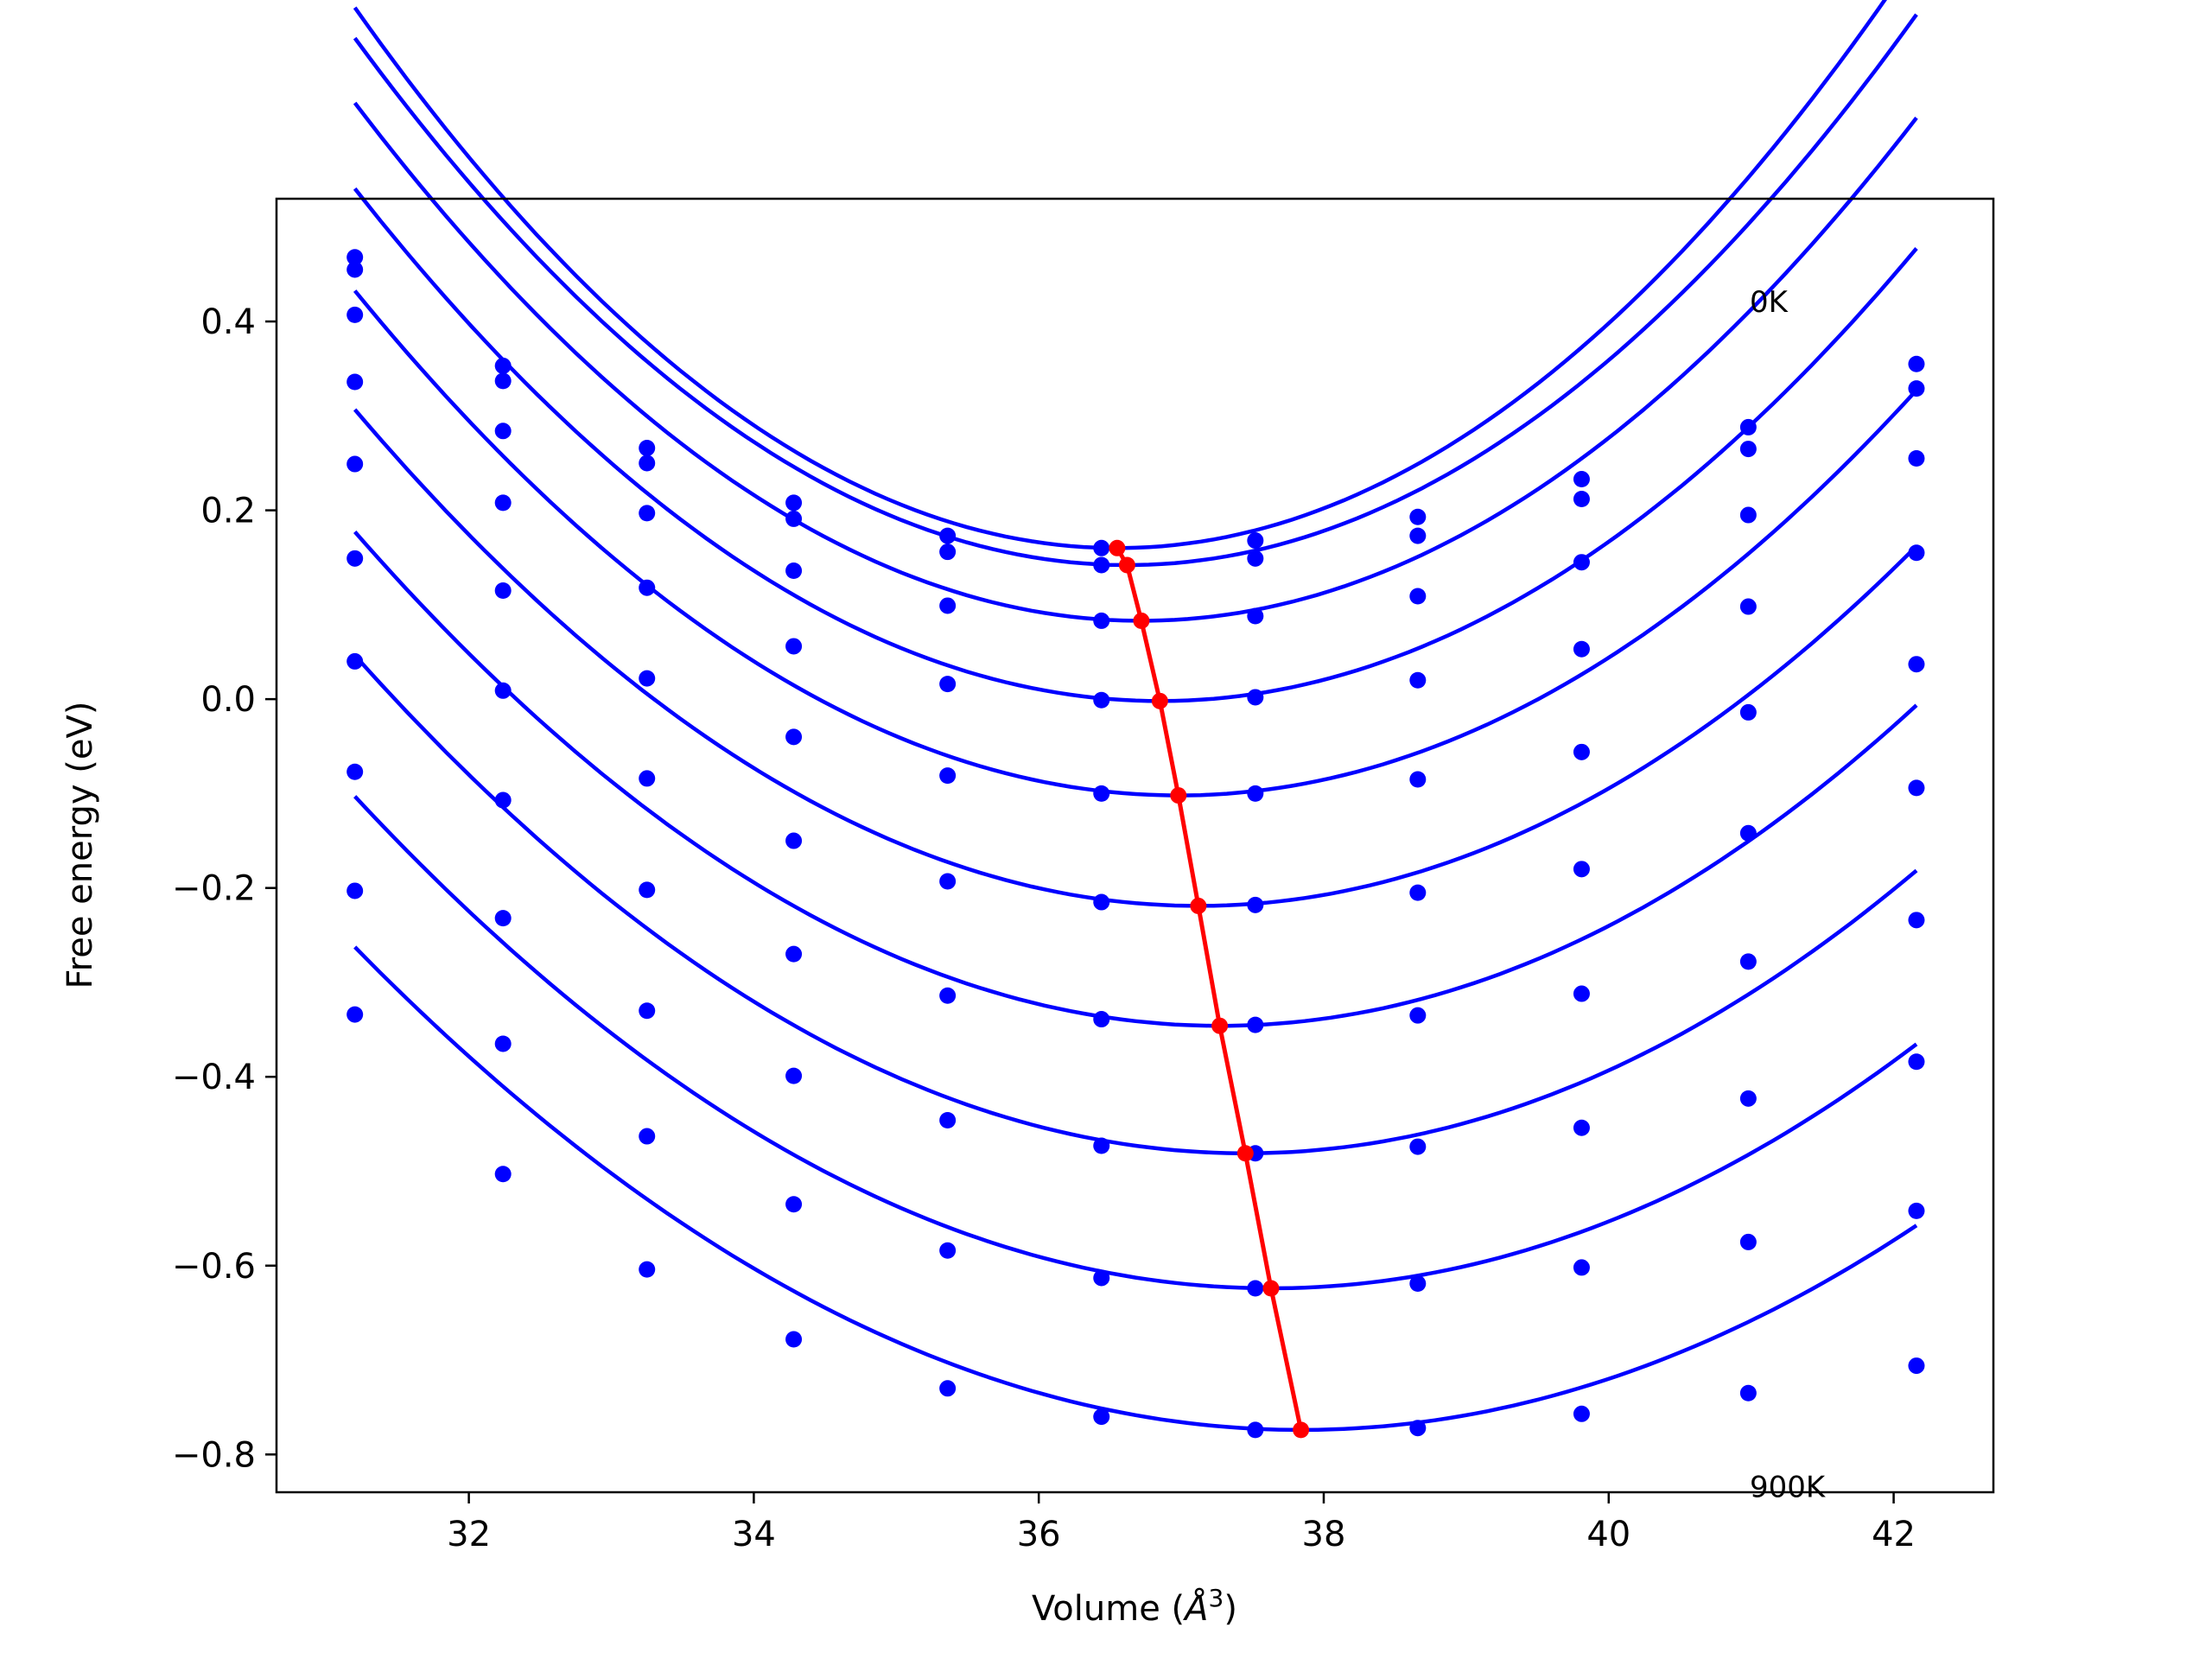  I want to click on minimum-trace, so click(1209, 989).